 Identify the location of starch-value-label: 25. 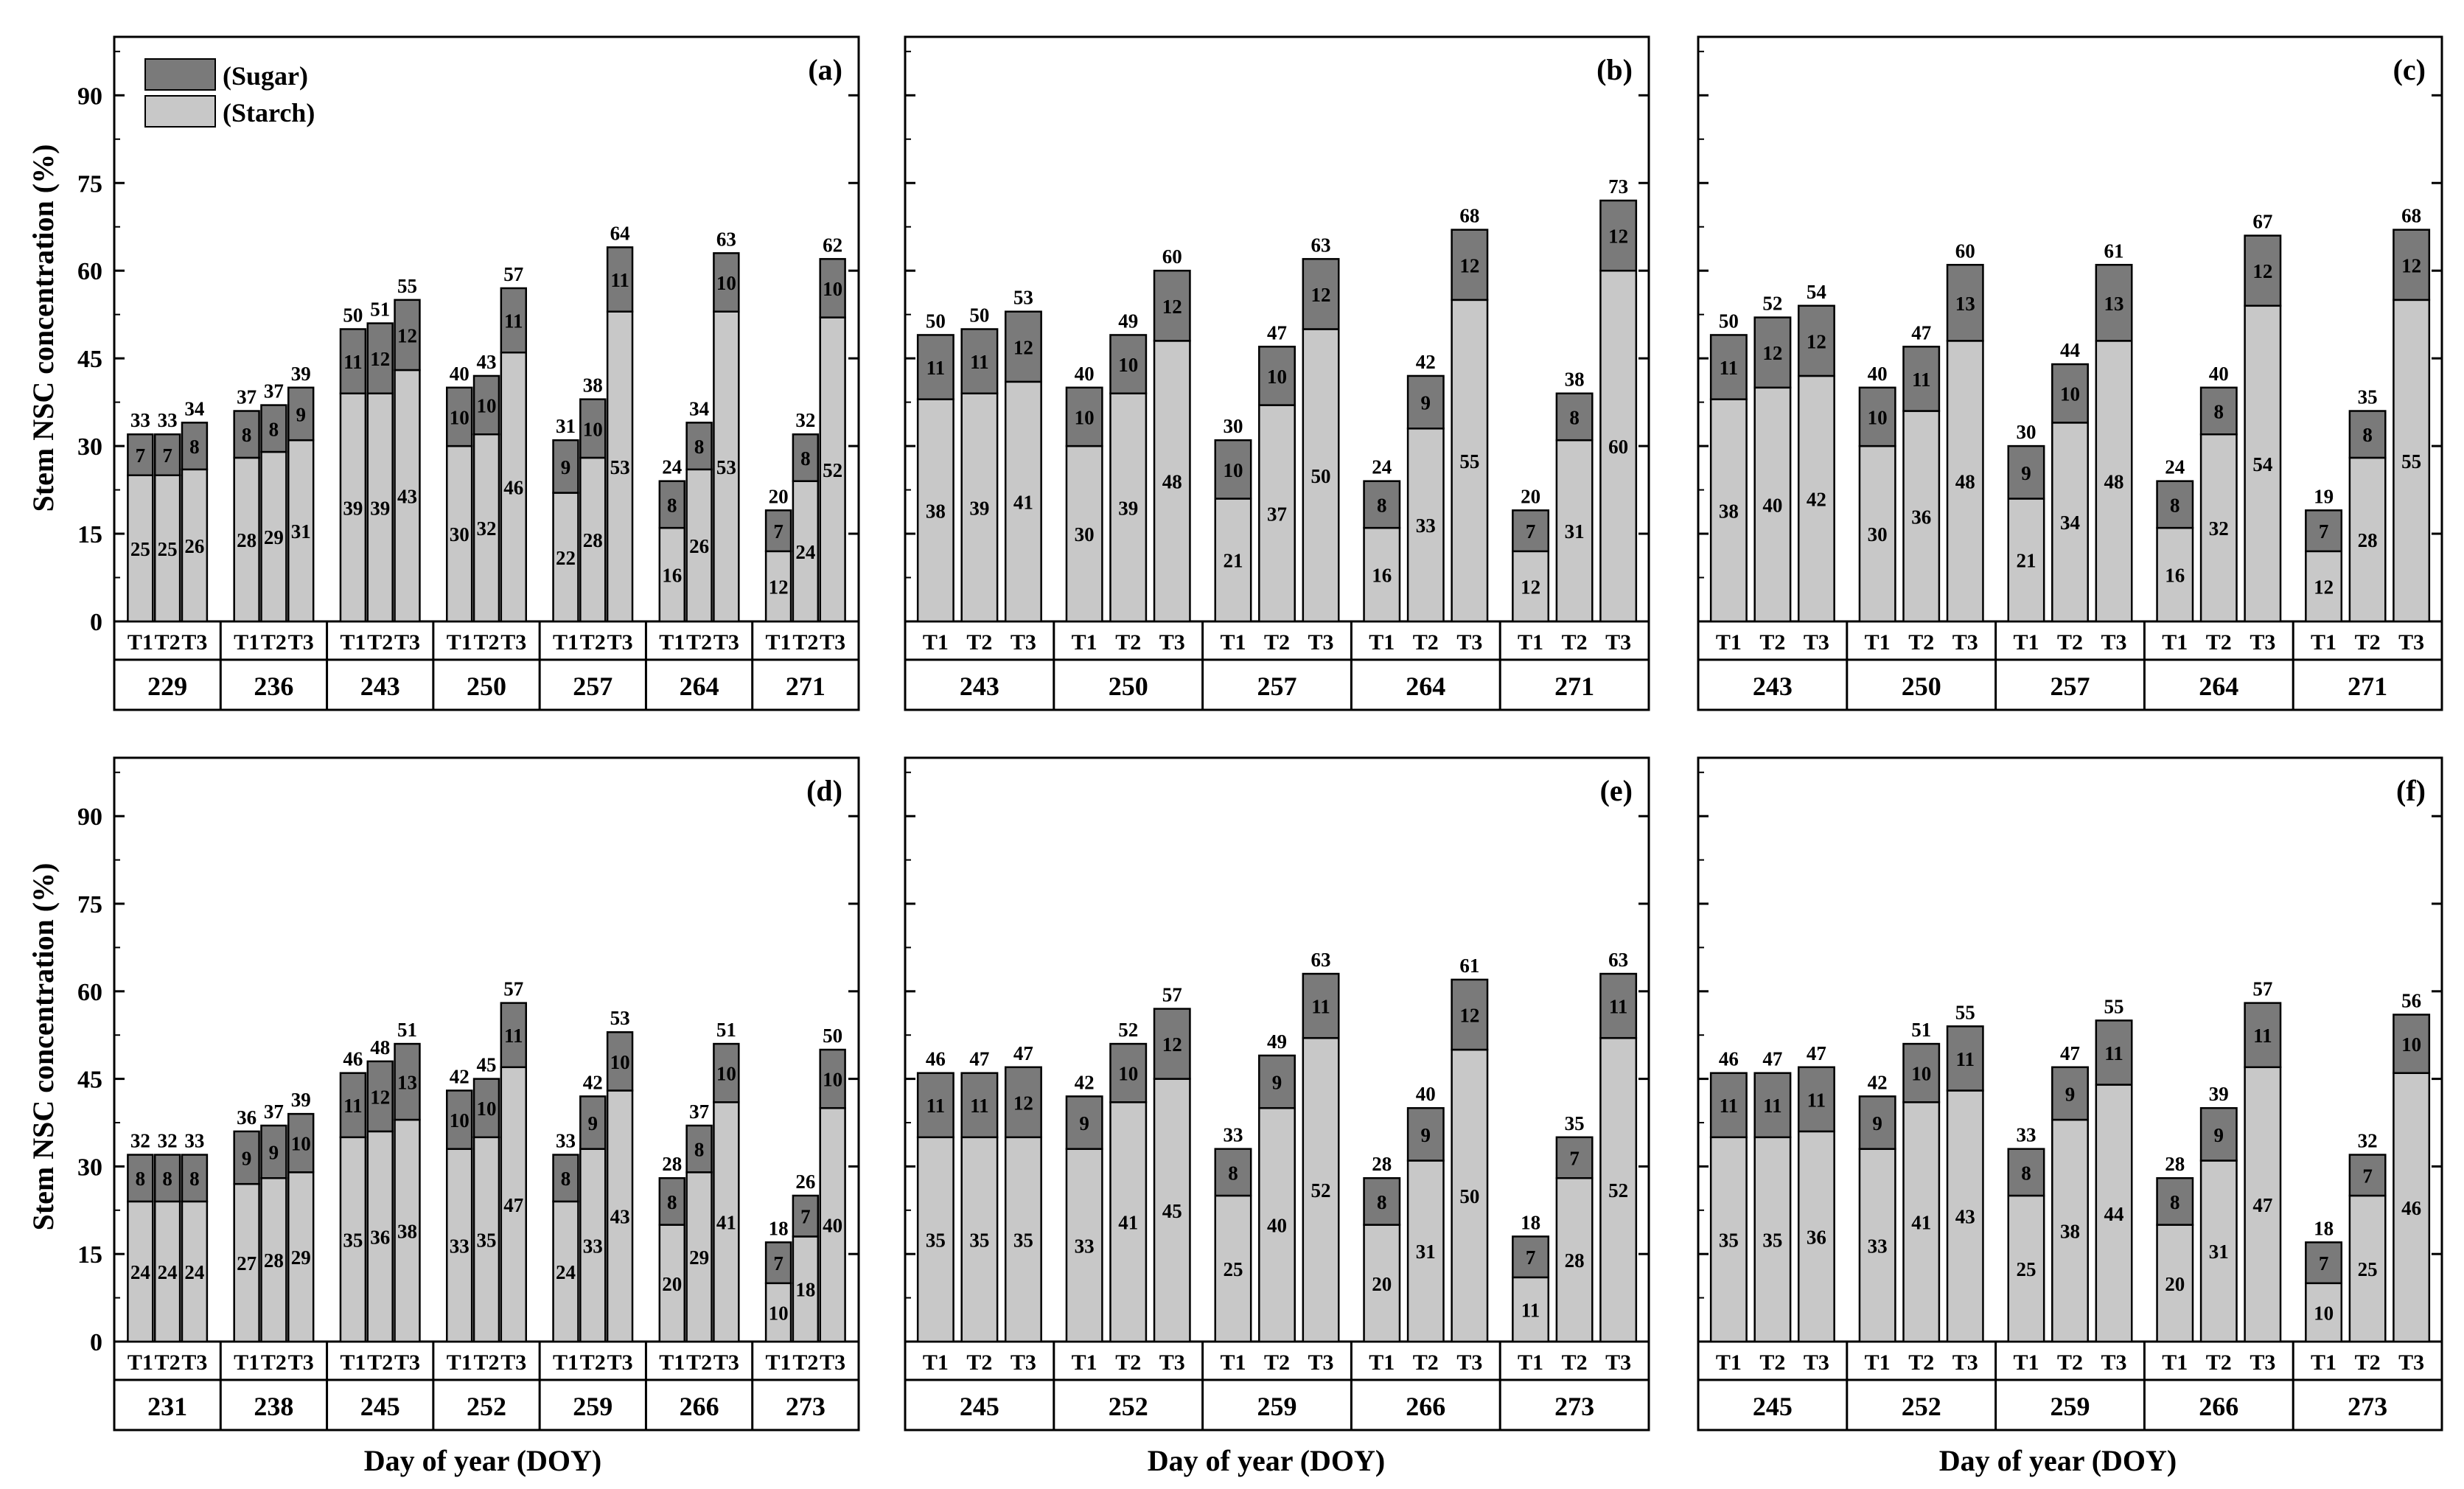
(2368, 1269).